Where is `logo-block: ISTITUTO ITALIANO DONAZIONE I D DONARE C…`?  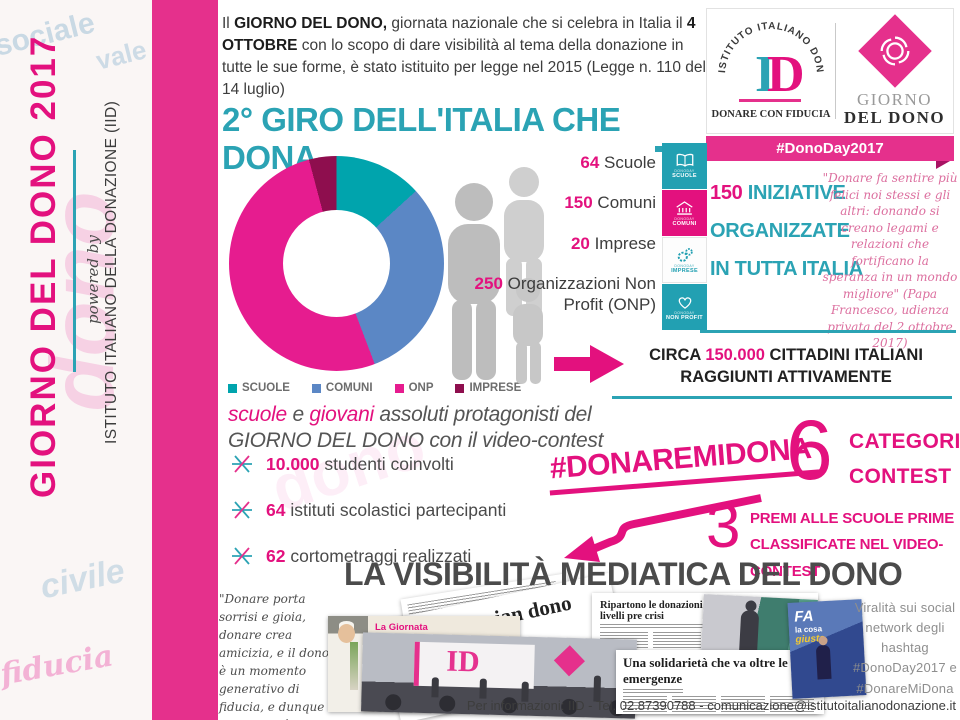
logo-block: ISTITUTO ITALIANO DONAZIONE I D DONARE C… is located at coordinates (828, 67).